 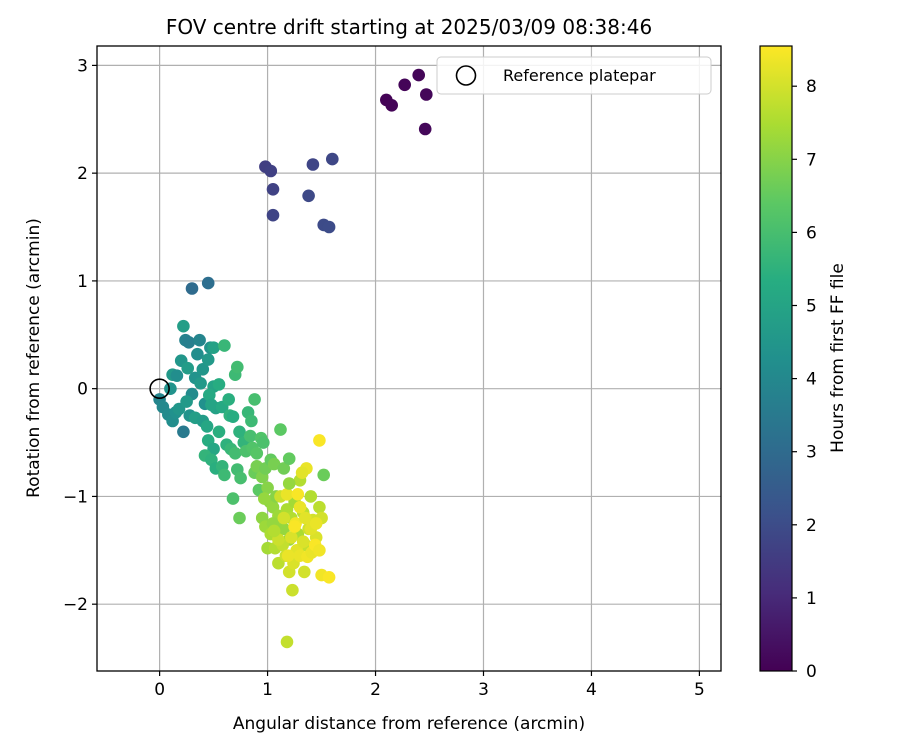 What do you see at coordinates (699, 690) in the screenshot?
I see `x-tick-label: 5` at bounding box center [699, 690].